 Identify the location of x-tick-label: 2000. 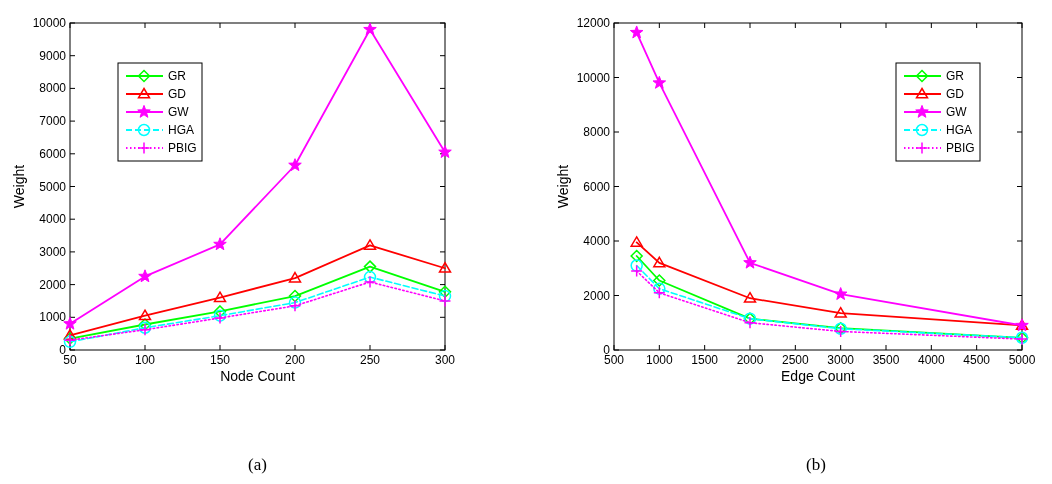
(750, 360).